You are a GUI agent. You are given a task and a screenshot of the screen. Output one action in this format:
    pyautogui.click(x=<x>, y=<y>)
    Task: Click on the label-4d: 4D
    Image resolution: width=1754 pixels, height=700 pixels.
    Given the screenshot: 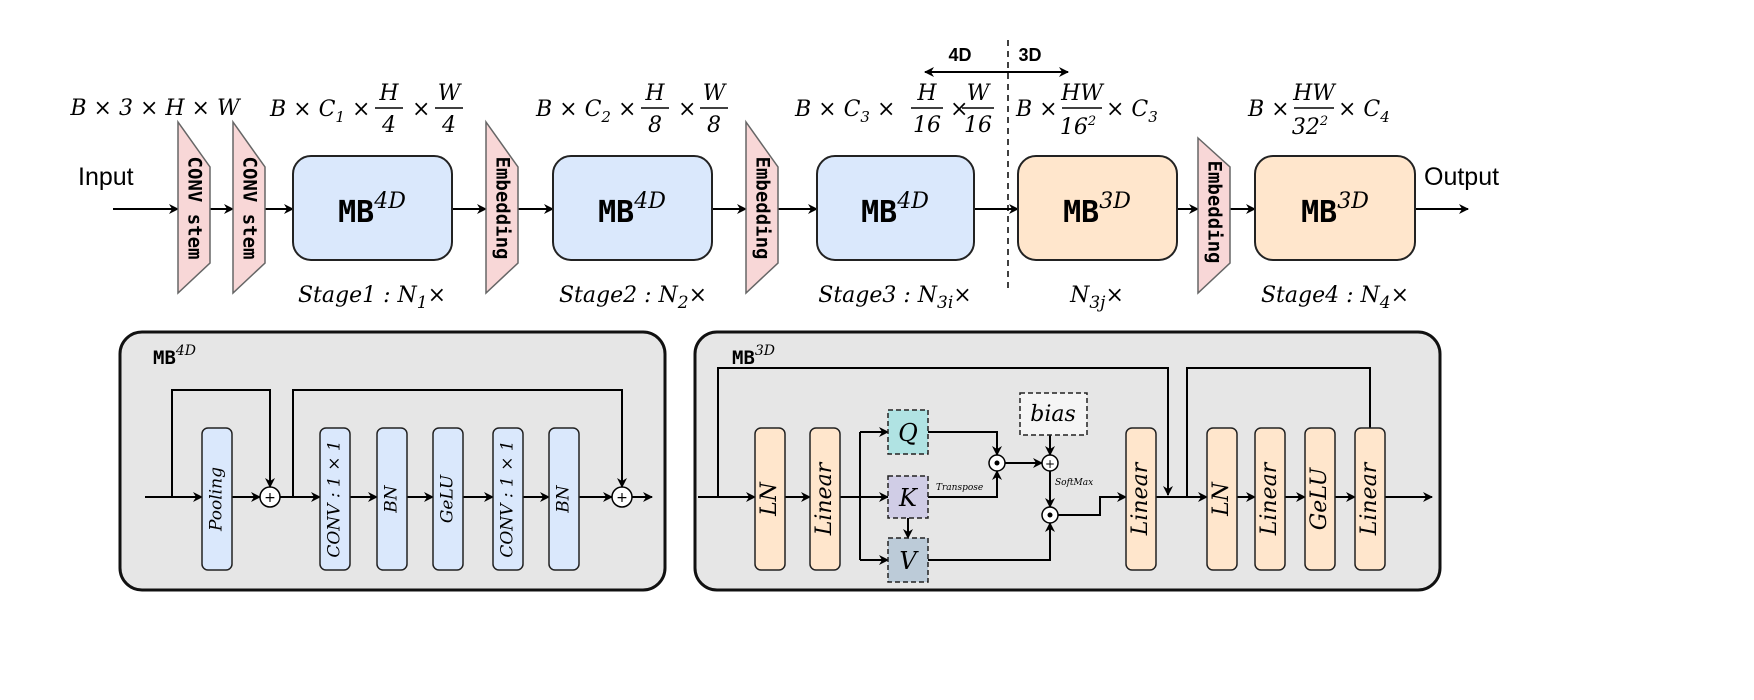 What is the action you would take?
    pyautogui.click(x=959, y=55)
    